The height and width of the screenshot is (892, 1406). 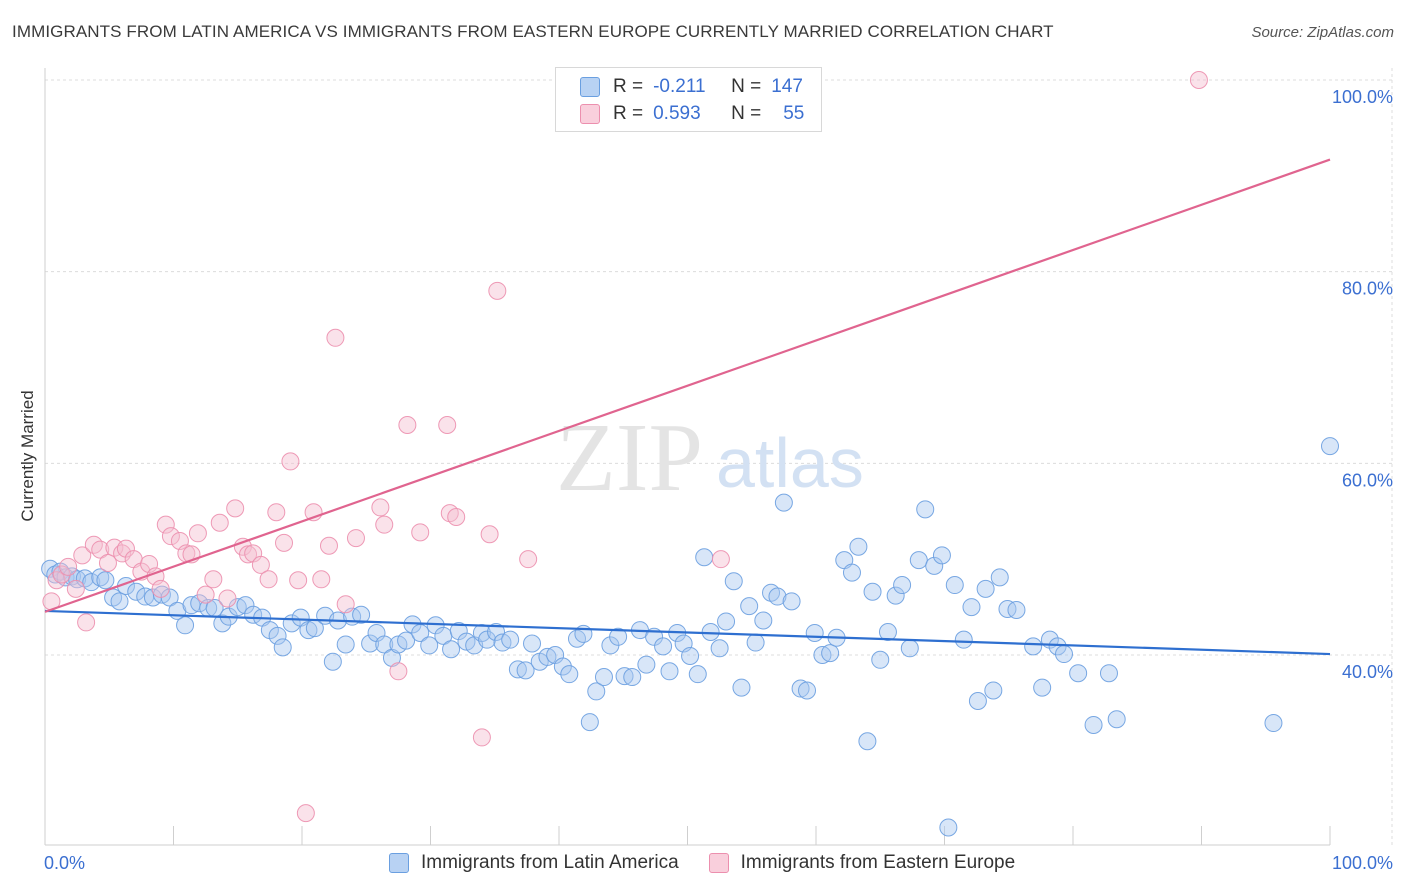 What do you see at coordinates (1367, 672) in the screenshot?
I see `y-tick-label: 40.0%` at bounding box center [1367, 672].